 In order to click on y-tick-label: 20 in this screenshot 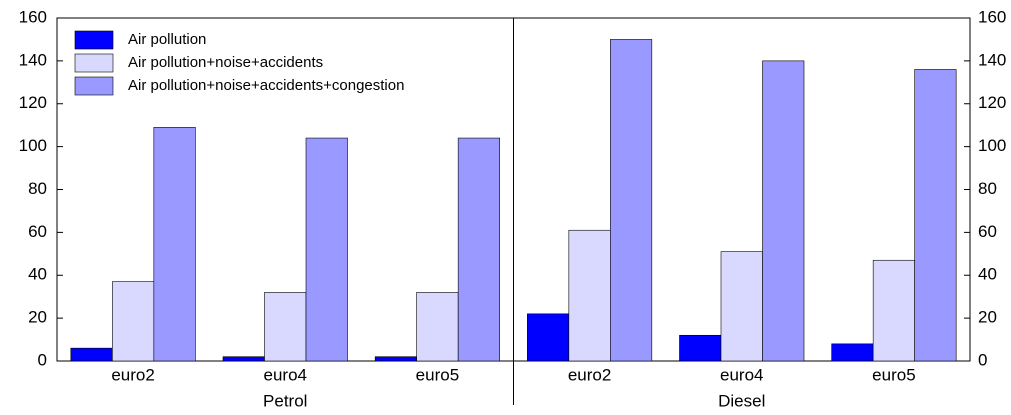, I will do `click(37, 317)`.